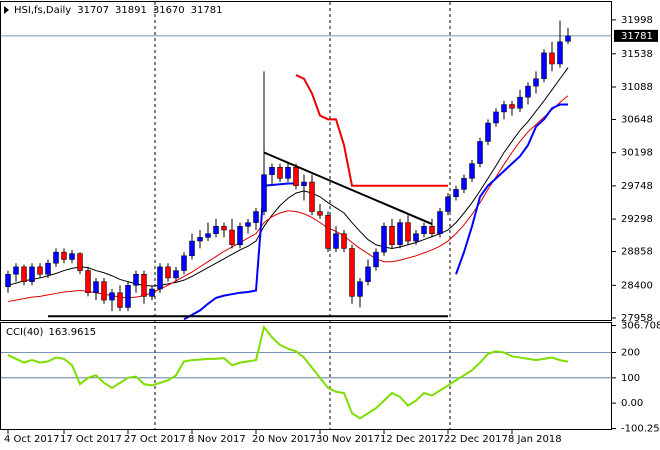  I want to click on y-tick-label: 28400, so click(637, 285).